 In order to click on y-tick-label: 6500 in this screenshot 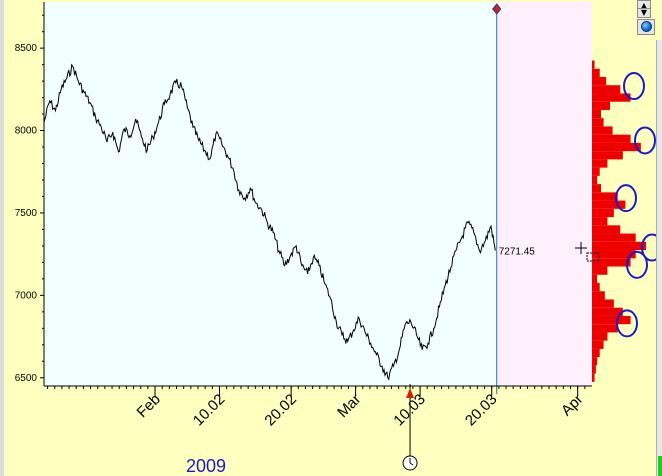, I will do `click(26, 378)`.